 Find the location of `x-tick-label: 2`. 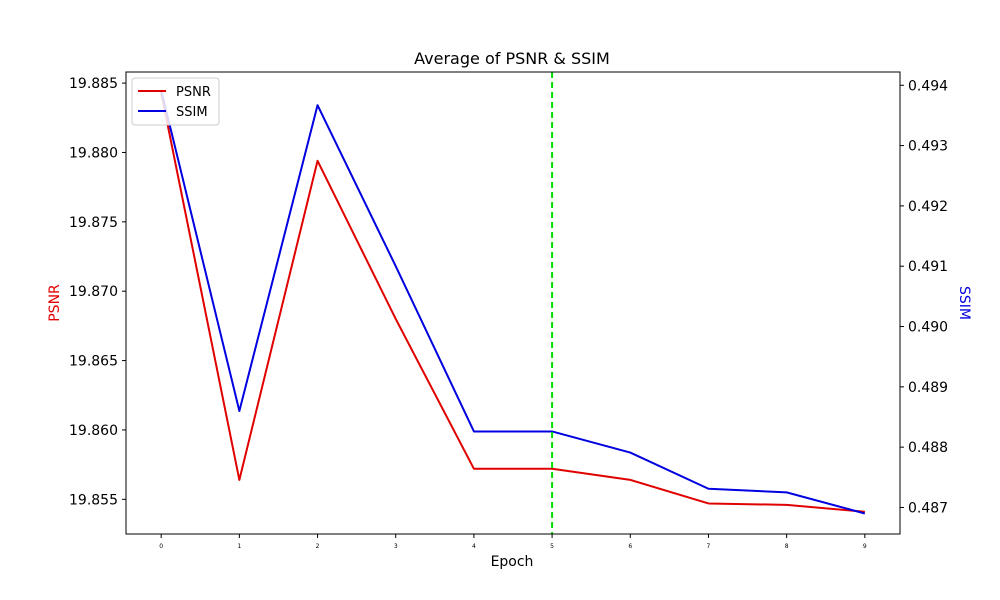

x-tick-label: 2 is located at coordinates (318, 546).